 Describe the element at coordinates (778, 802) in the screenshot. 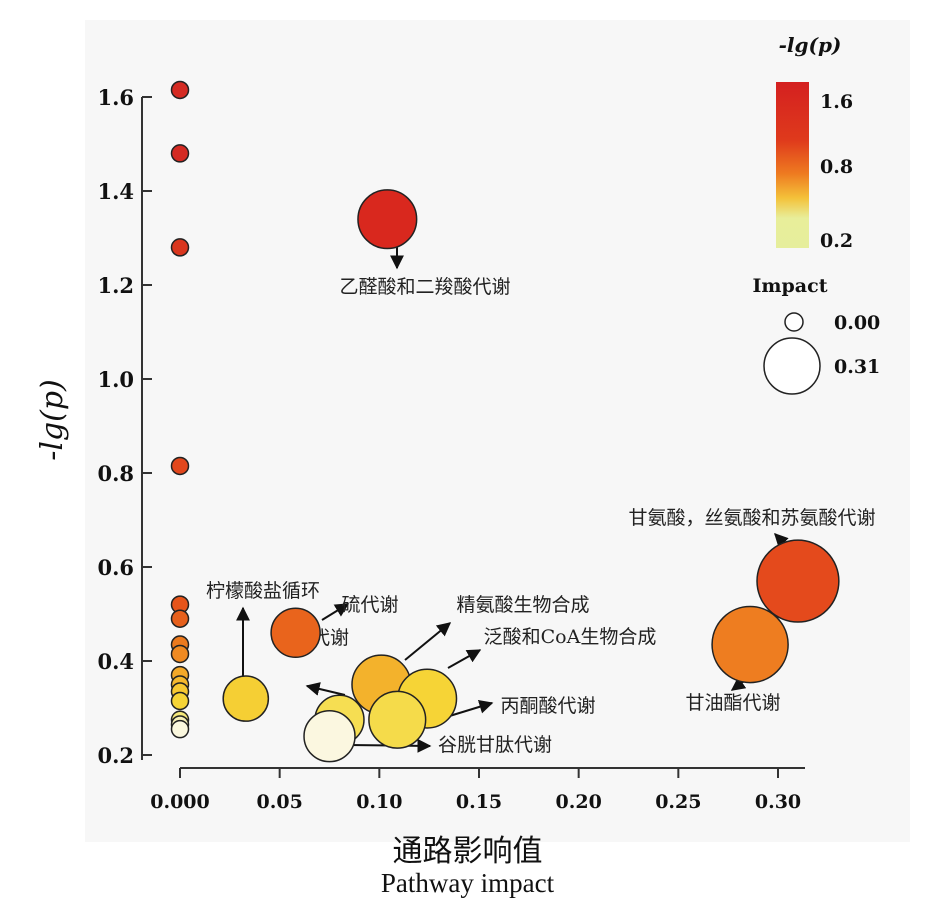

I see `x-tick-label: 0.30` at that location.